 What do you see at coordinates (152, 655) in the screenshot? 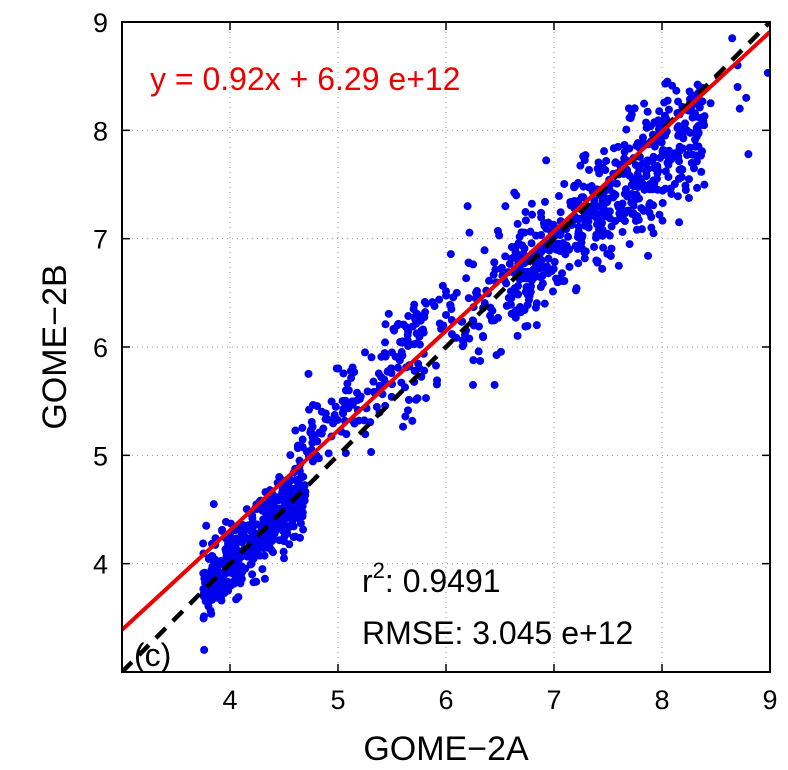
I see `panel-label: (c)` at bounding box center [152, 655].